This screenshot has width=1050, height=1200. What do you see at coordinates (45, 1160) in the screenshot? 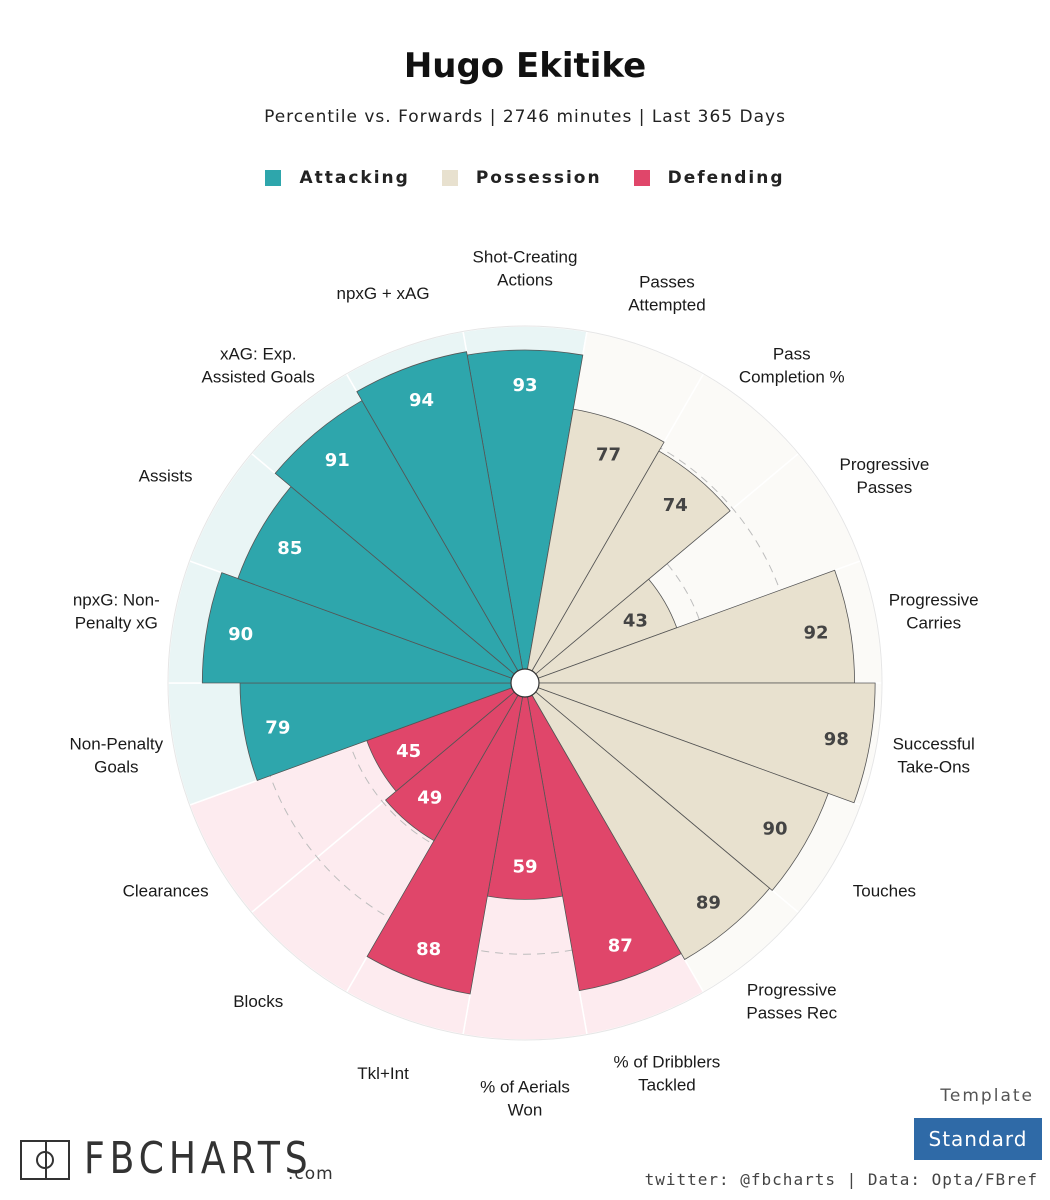
I see `pitch-icon` at bounding box center [45, 1160].